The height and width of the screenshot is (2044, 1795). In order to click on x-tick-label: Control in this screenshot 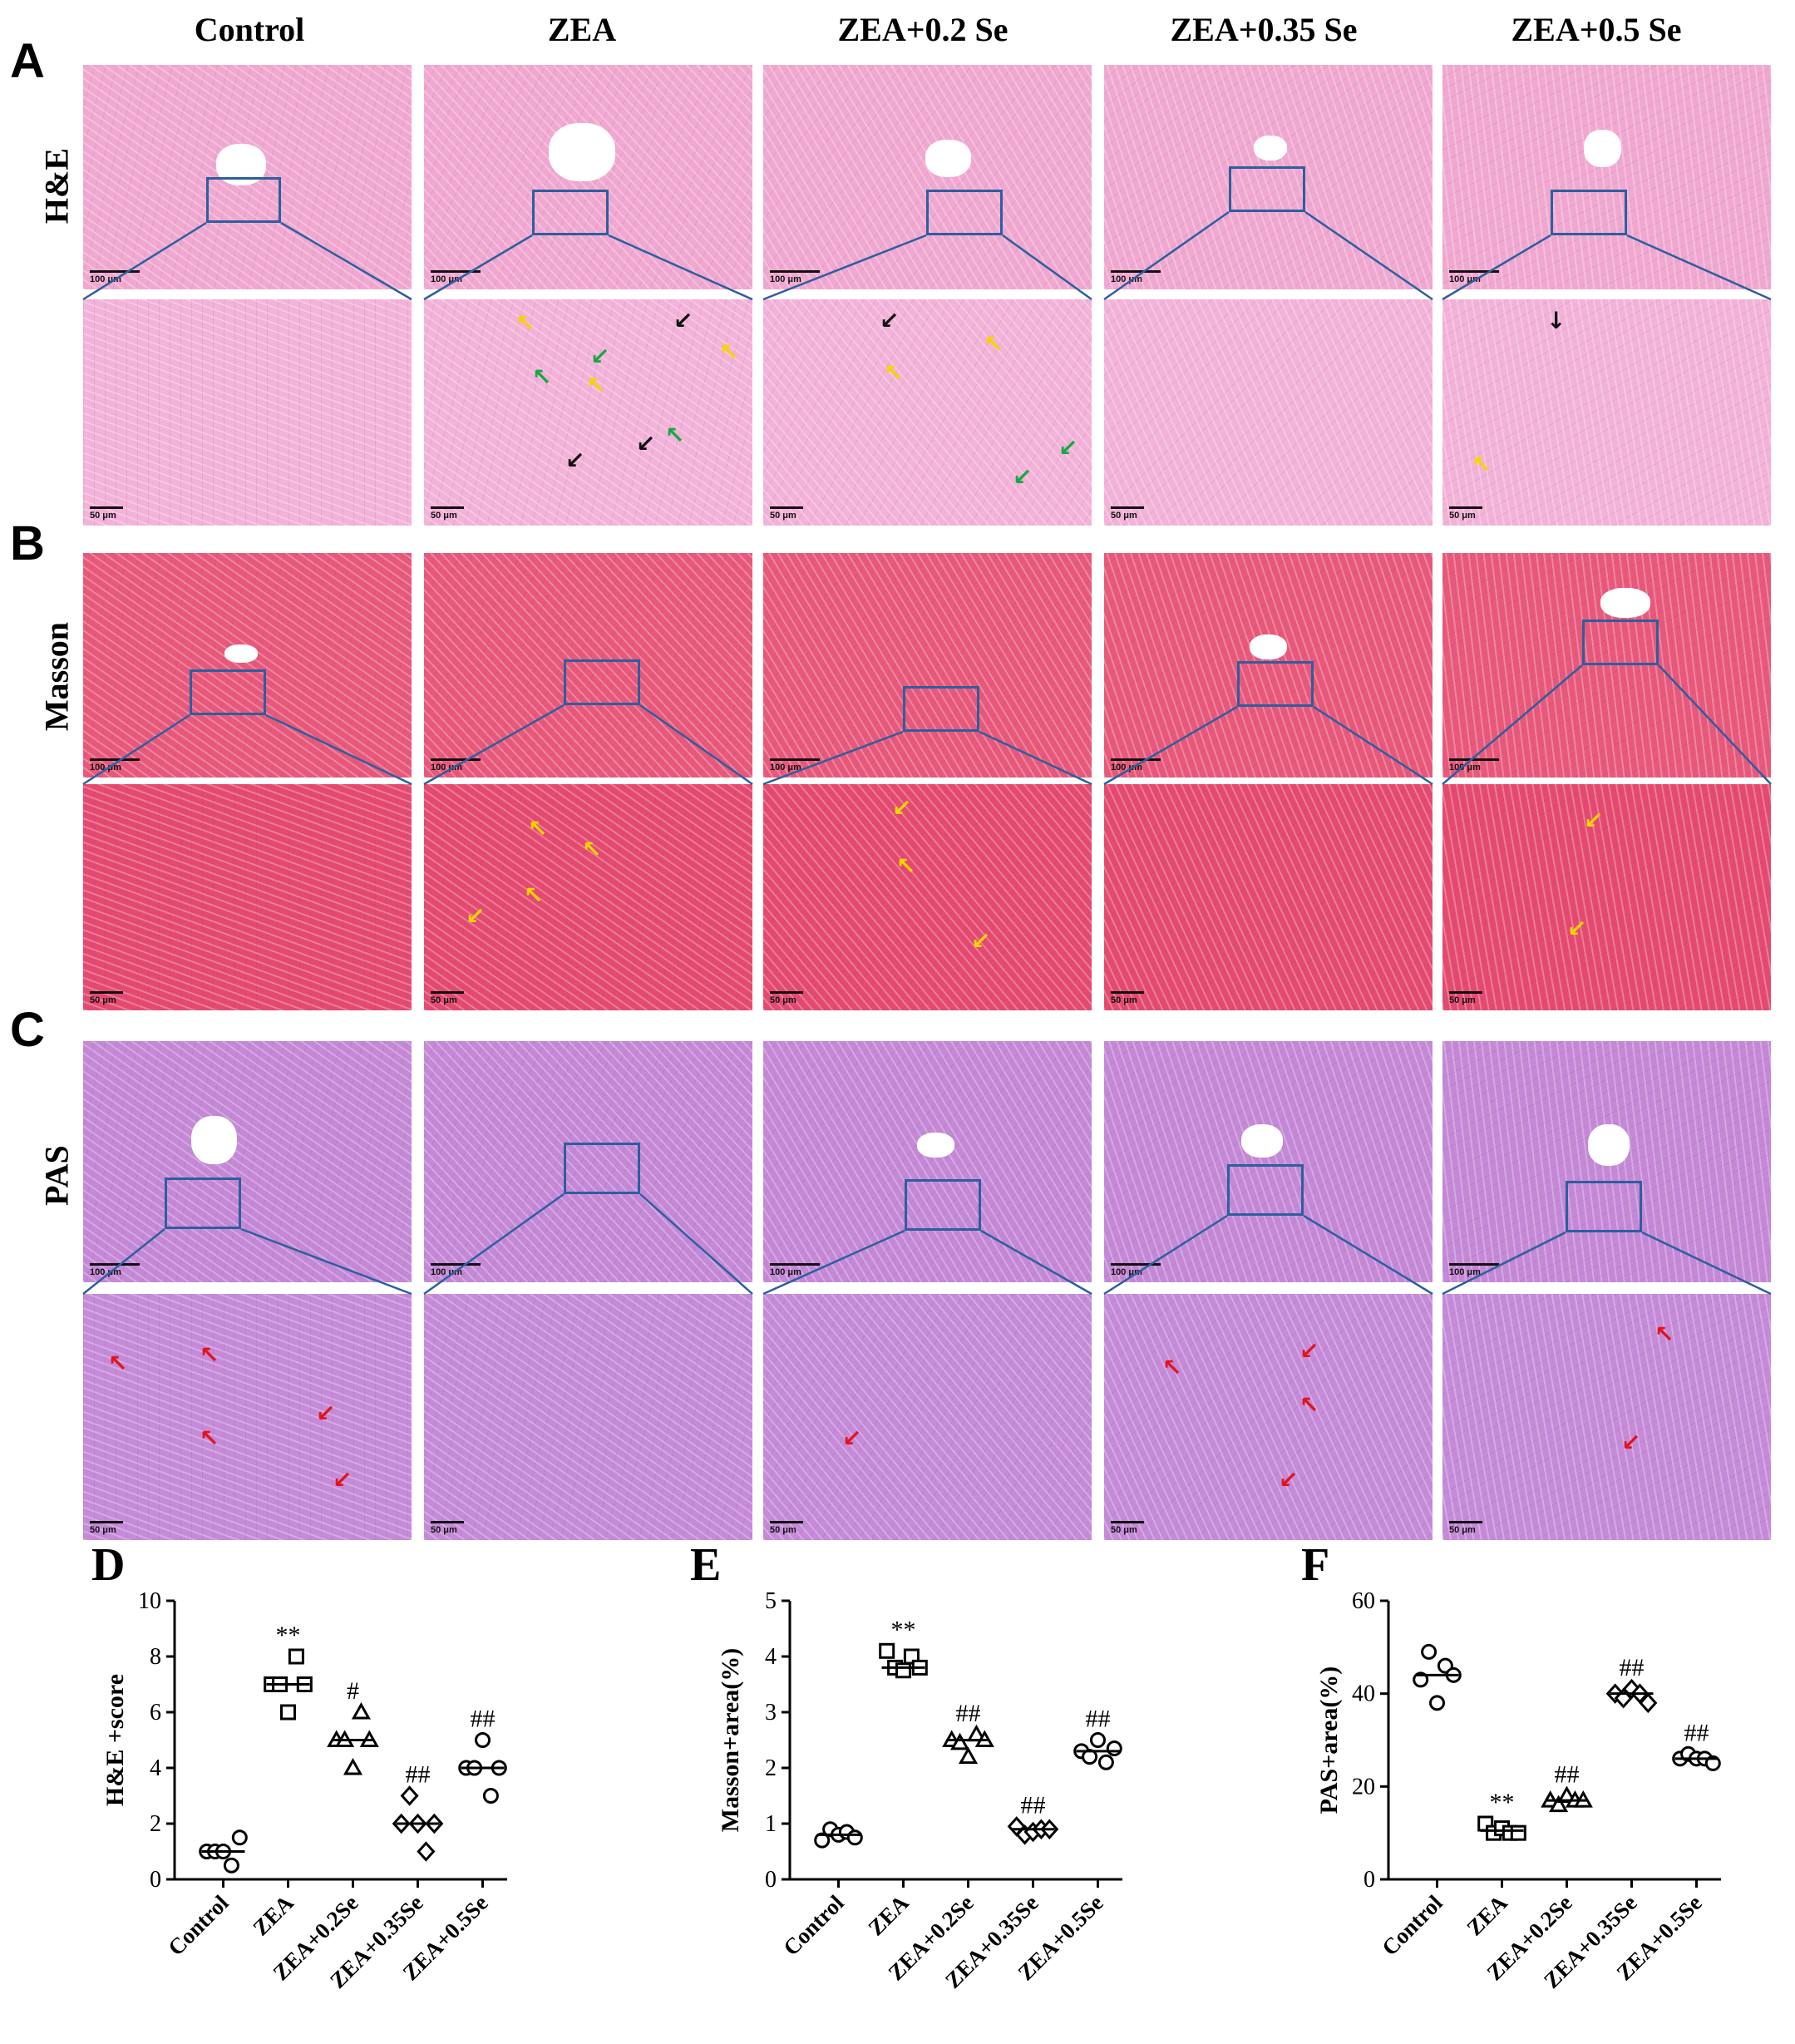, I will do `click(198, 1925)`.